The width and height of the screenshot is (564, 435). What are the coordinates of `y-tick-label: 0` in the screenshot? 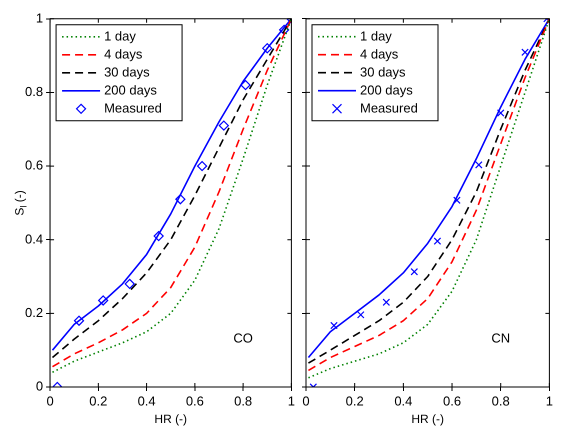 It's located at (40, 386).